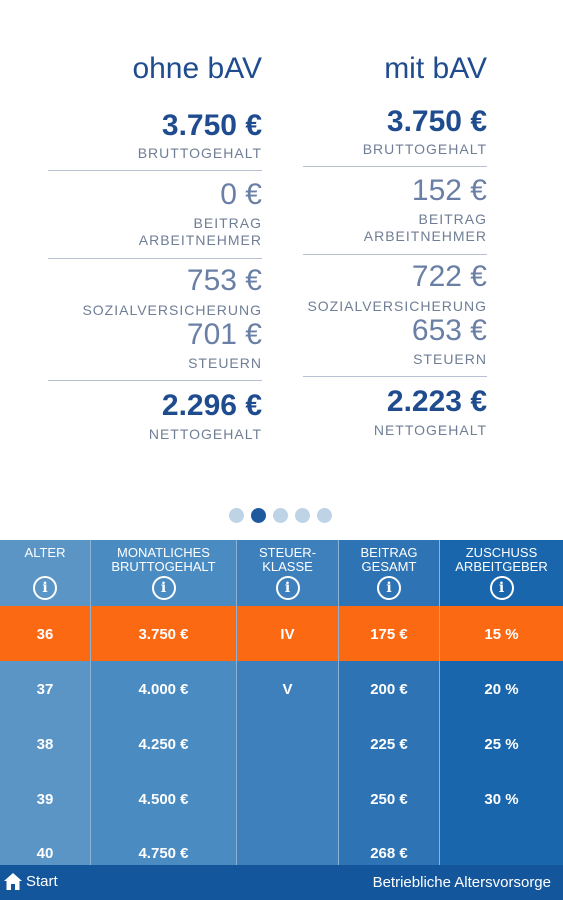 The image size is (563, 900). Describe the element at coordinates (42, 881) in the screenshot. I see `start-label: Start` at that location.